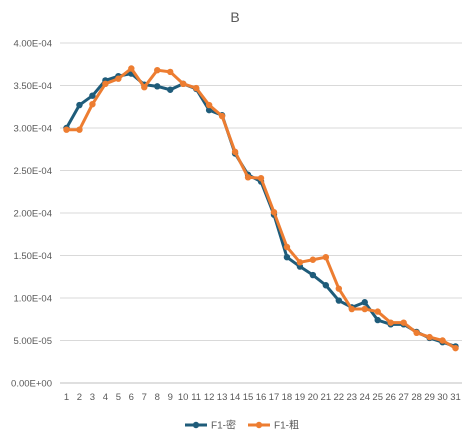  What do you see at coordinates (32, 129) in the screenshot?
I see `y-tick-label: 3.00E-04` at bounding box center [32, 129].